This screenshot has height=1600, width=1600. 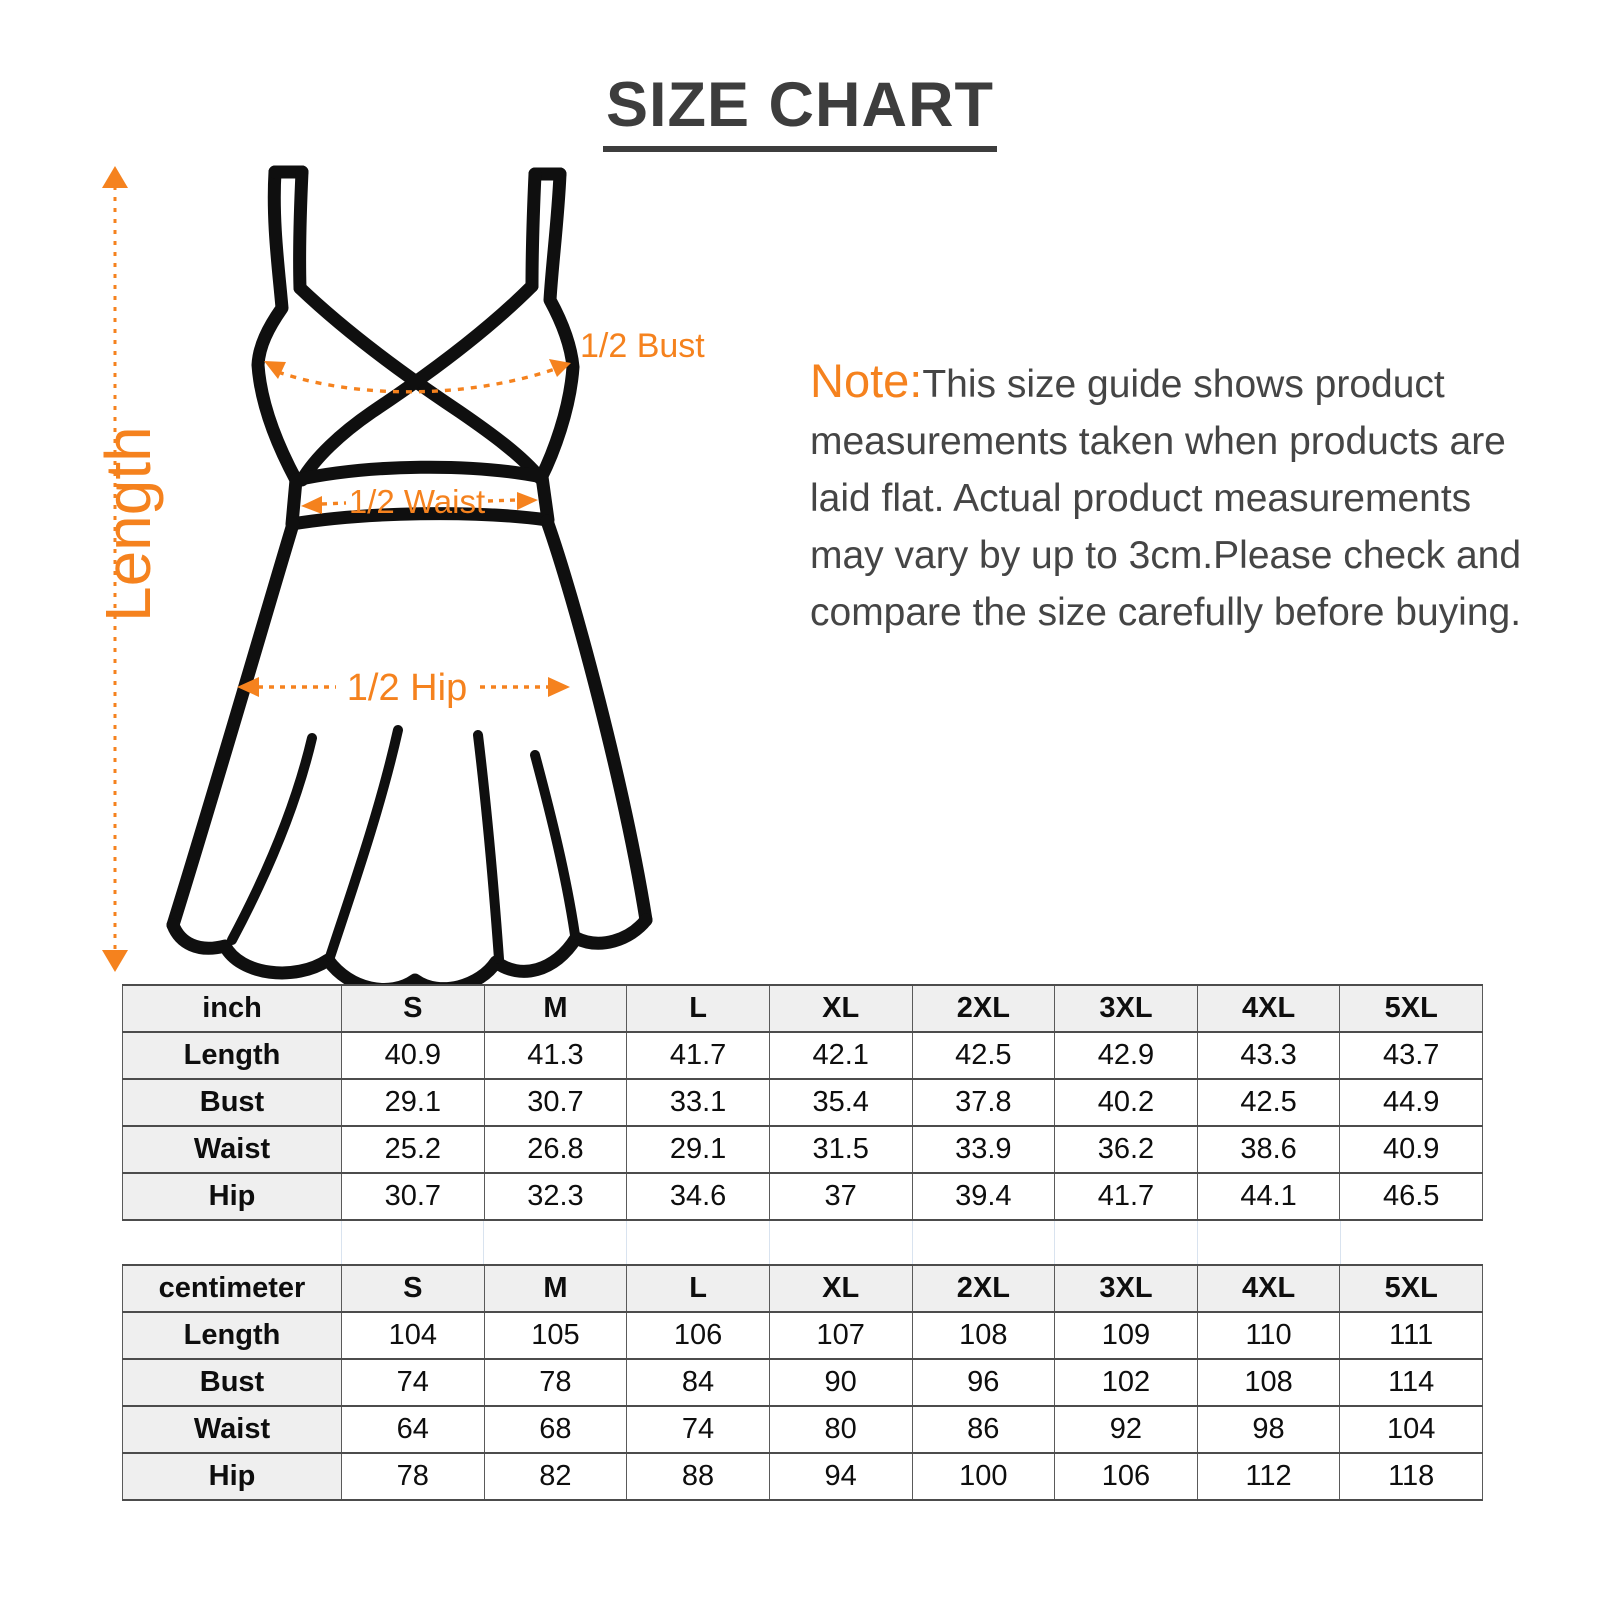 I want to click on measure-value-cell: 104, so click(x=1411, y=1429).